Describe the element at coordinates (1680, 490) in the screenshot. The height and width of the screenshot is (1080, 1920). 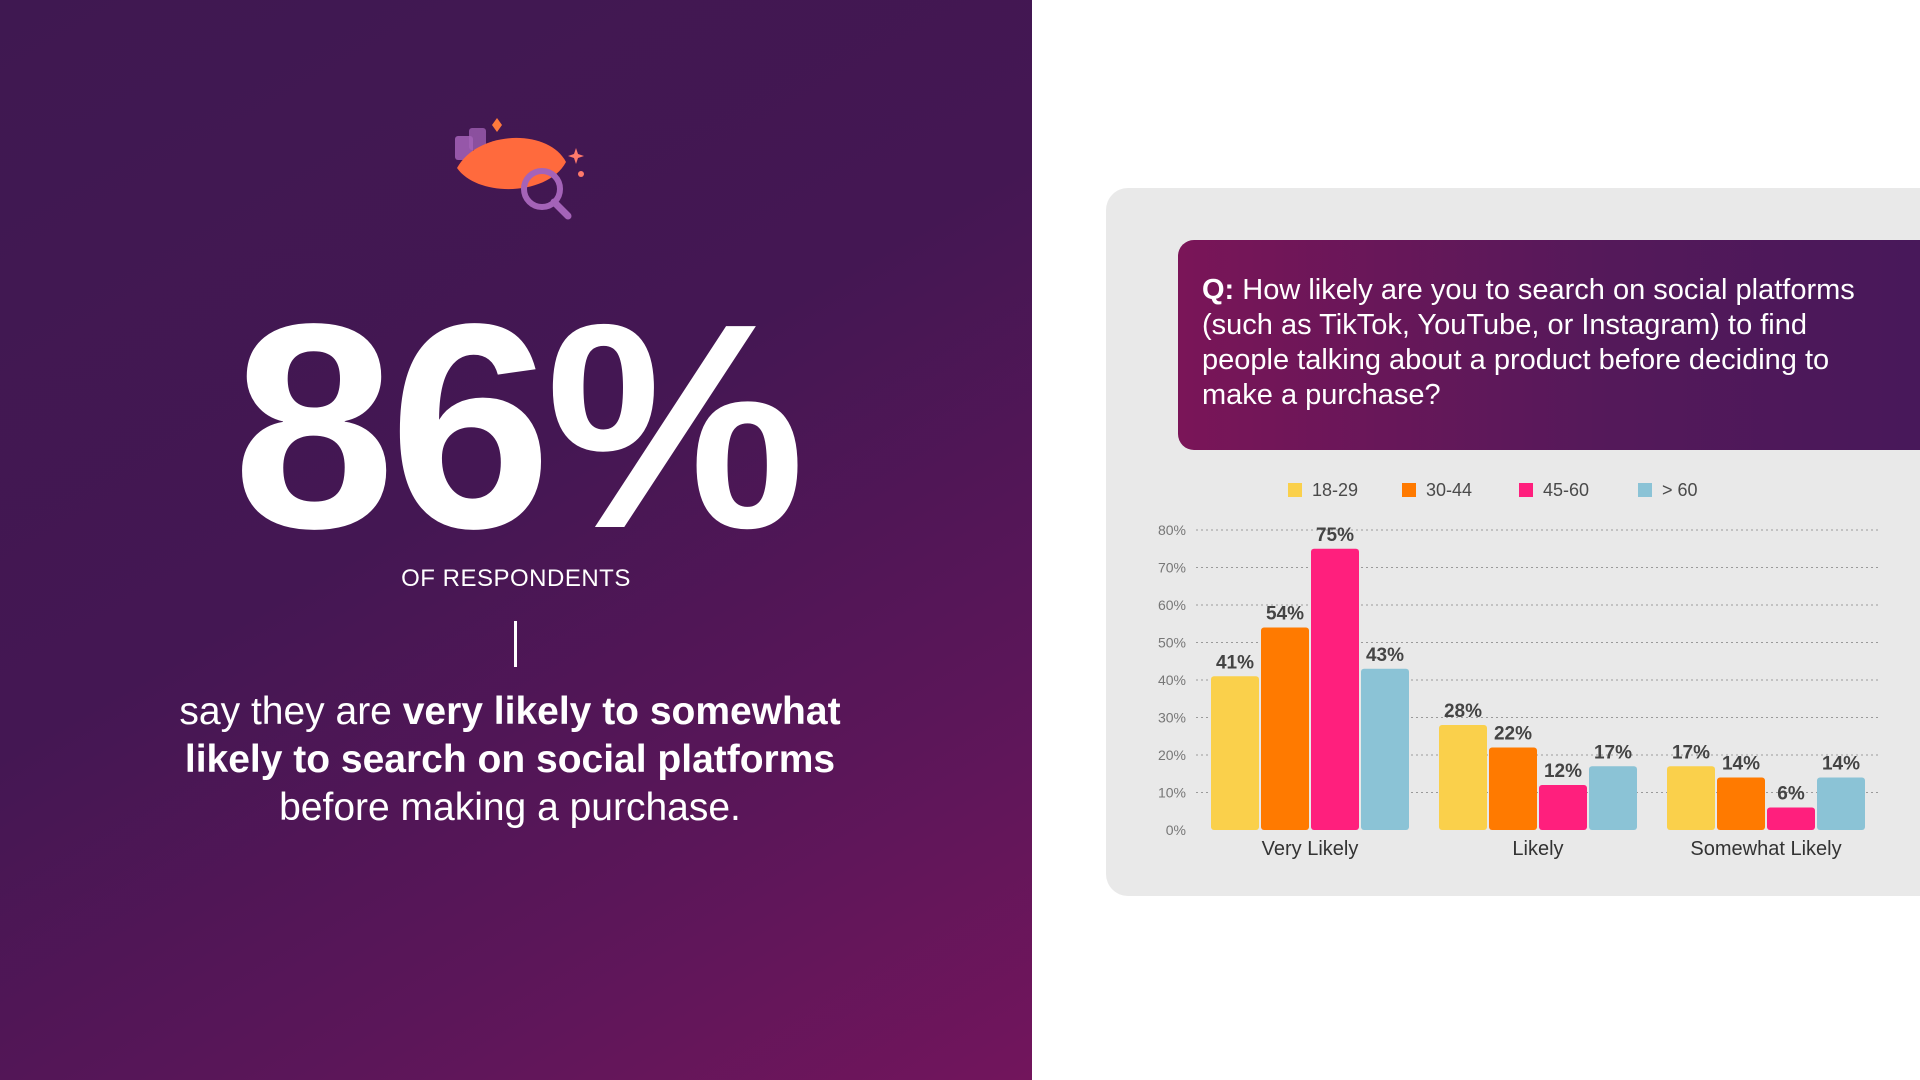
I see `legend-label-over-60: > 60` at that location.